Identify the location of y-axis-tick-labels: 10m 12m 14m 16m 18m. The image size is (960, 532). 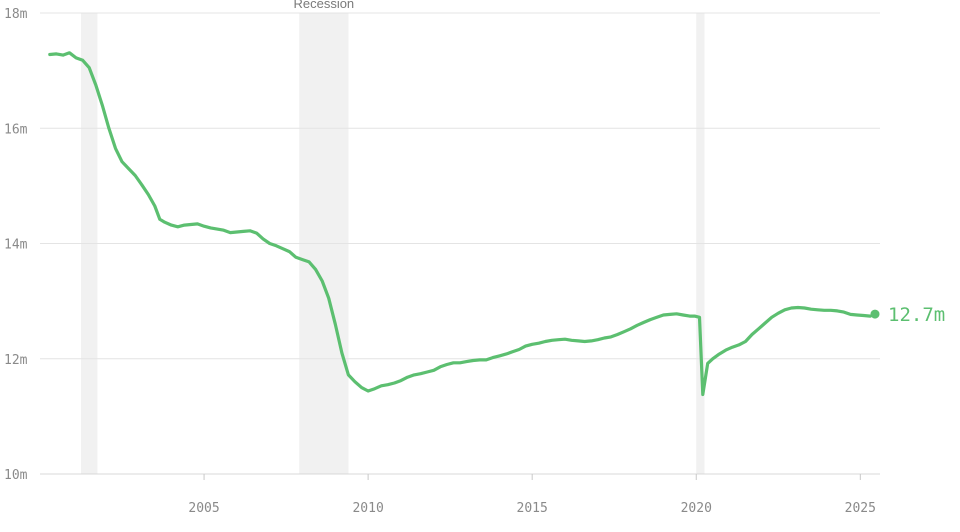
(16, 245).